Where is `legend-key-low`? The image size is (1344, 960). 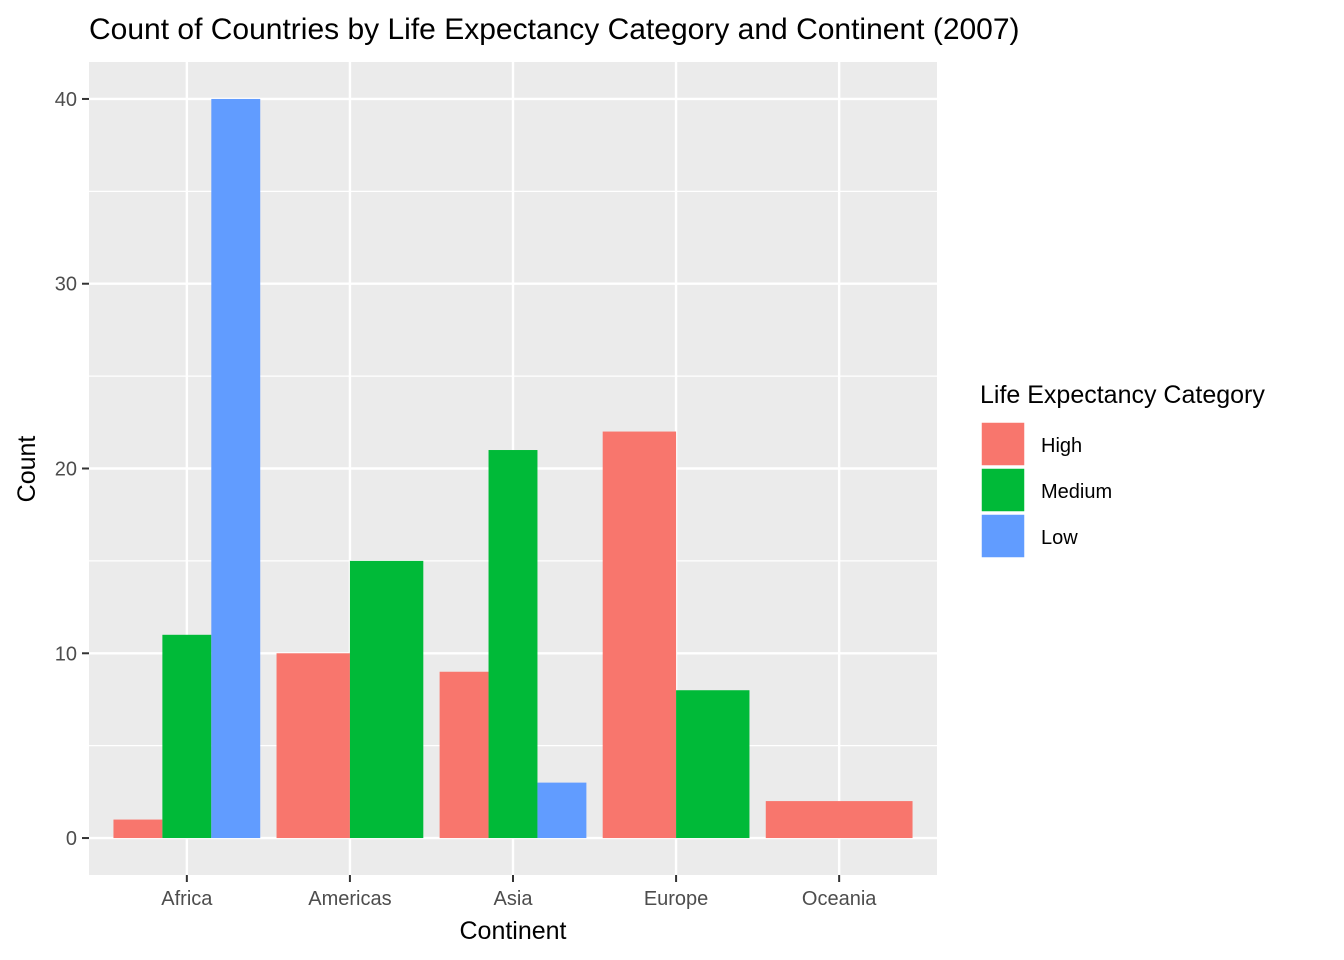
legend-key-low is located at coordinates (1003, 536).